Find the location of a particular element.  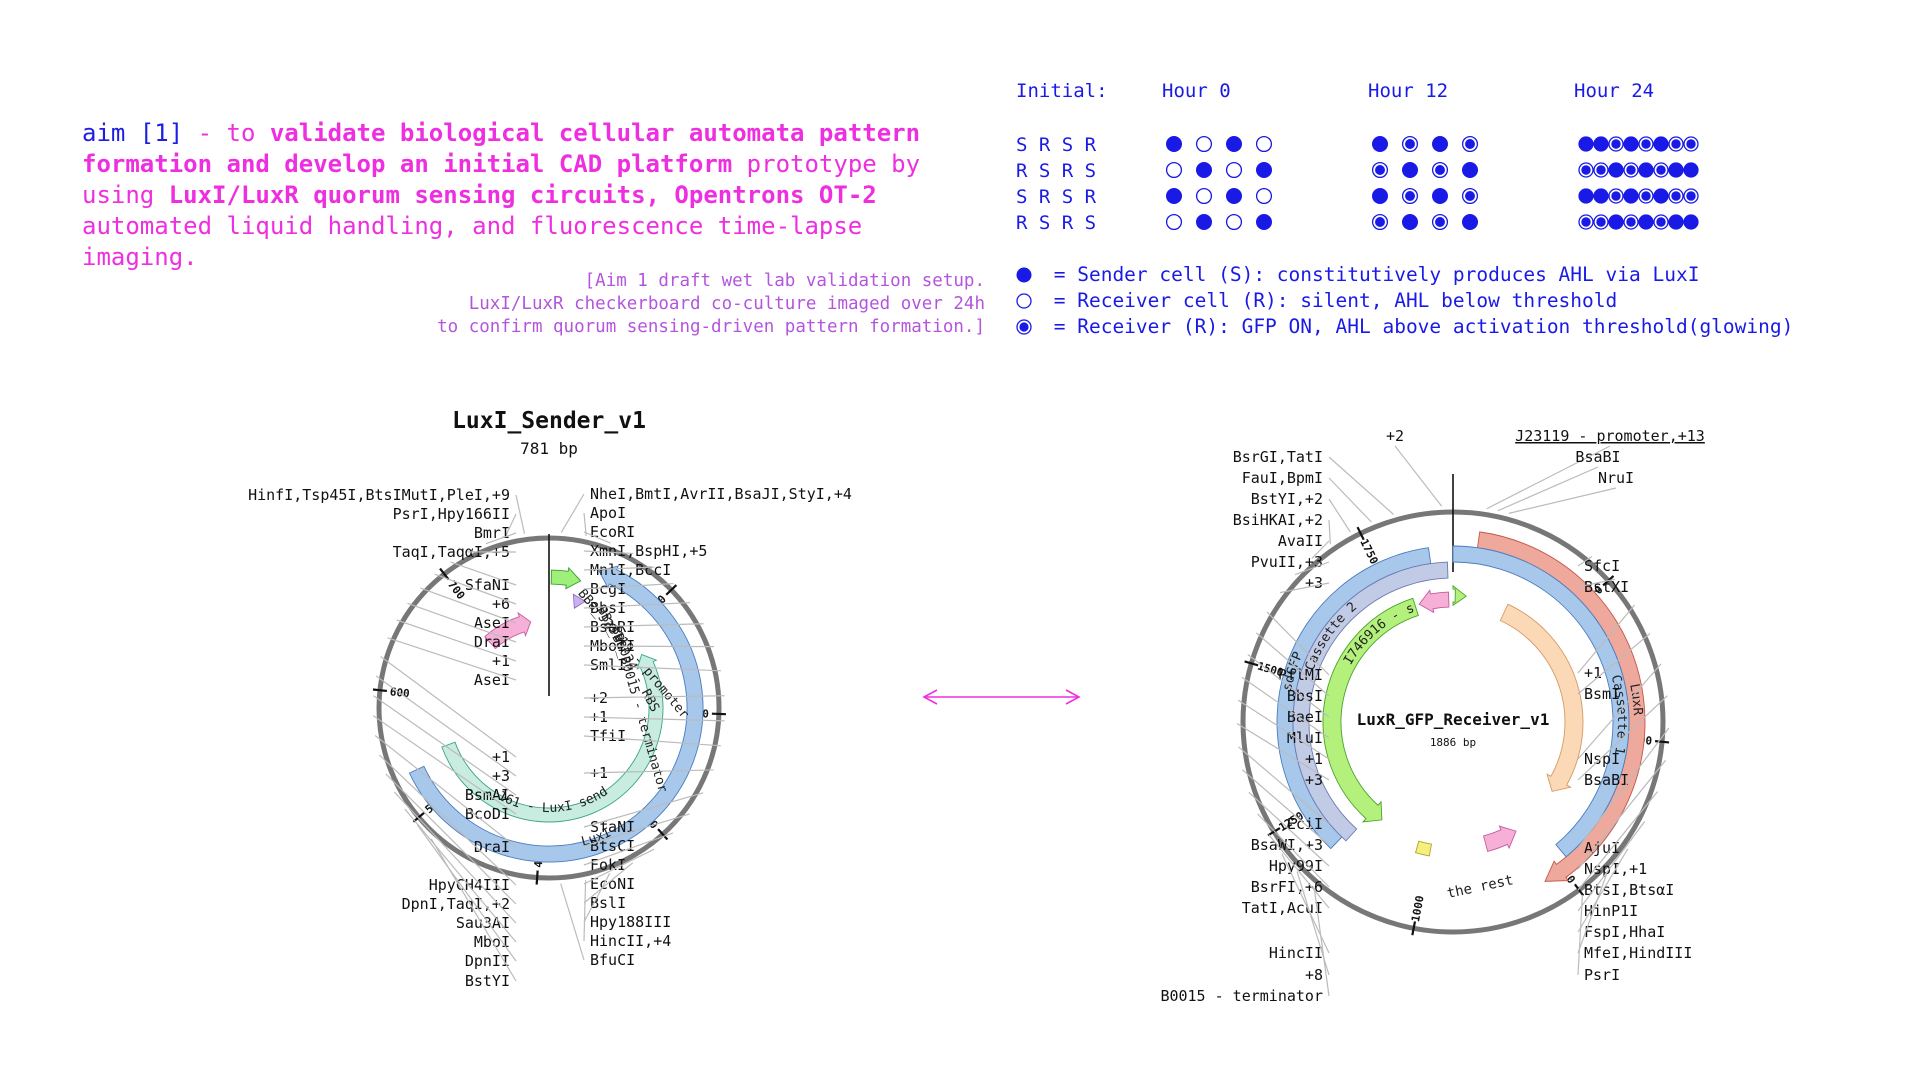

caption-line: [Aim 1 draft wet lab validation setup. is located at coordinates (784, 281).